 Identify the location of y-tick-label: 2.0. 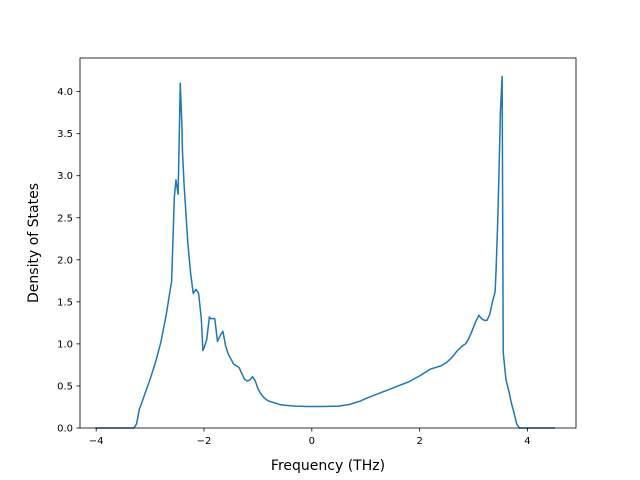
(65, 260).